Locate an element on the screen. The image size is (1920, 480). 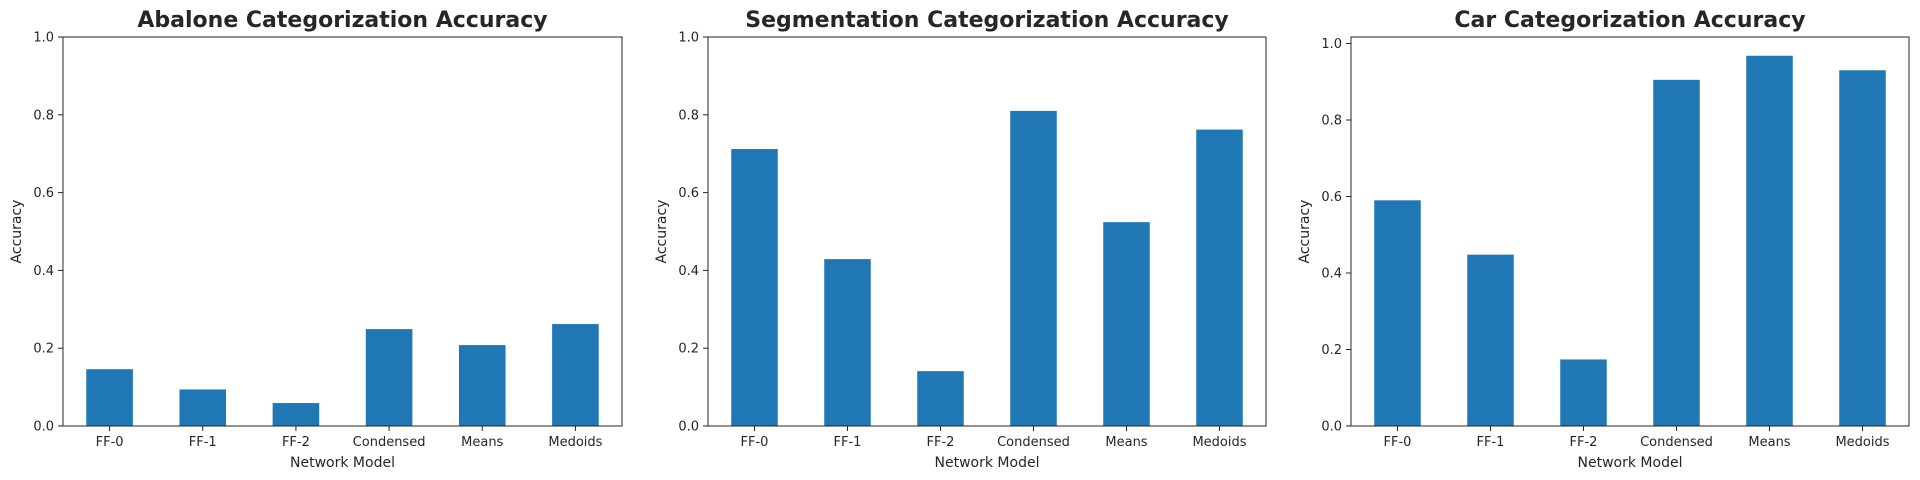
chart-title: Segmentation Categorization Accuracy is located at coordinates (987, 20).